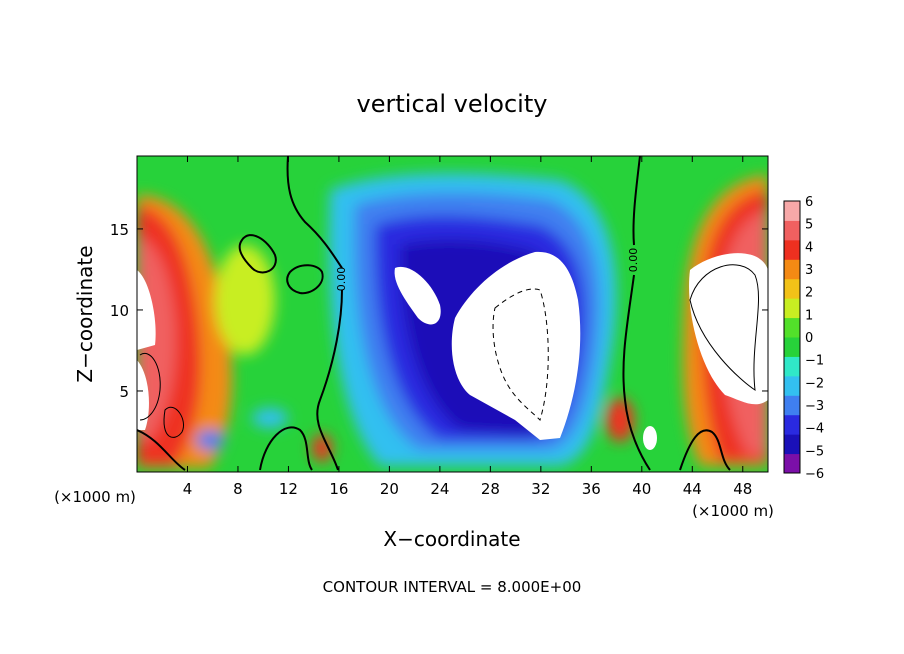 Image resolution: width=904 pixels, height=654 pixels. Describe the element at coordinates (814, 361) in the screenshot. I see `colorbar-label: −1` at that location.